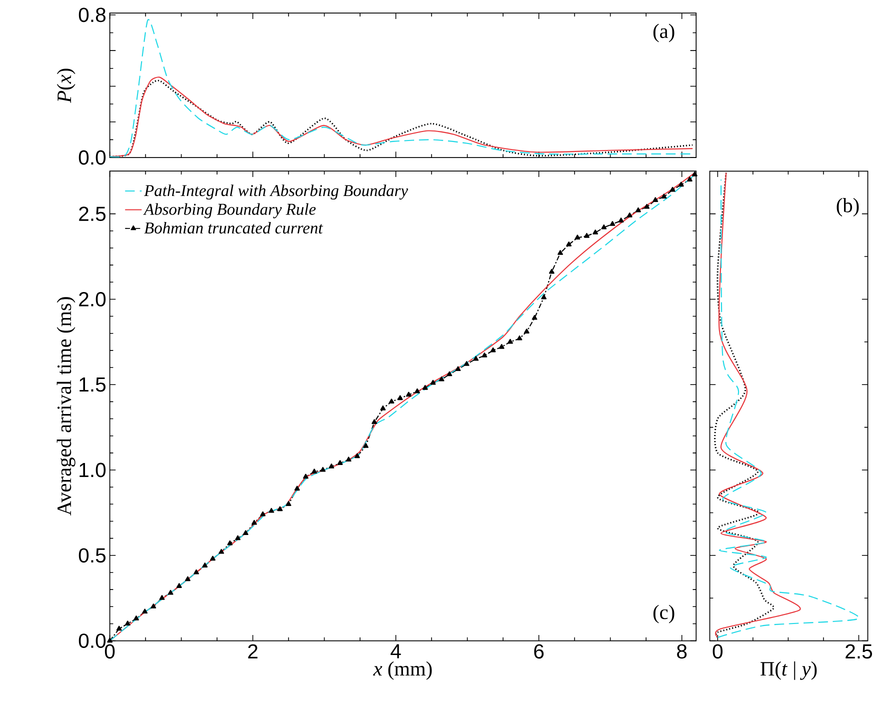 This screenshot has width=877, height=704. Describe the element at coordinates (92, 15) in the screenshot. I see `y-tick-label: 0.8` at that location.